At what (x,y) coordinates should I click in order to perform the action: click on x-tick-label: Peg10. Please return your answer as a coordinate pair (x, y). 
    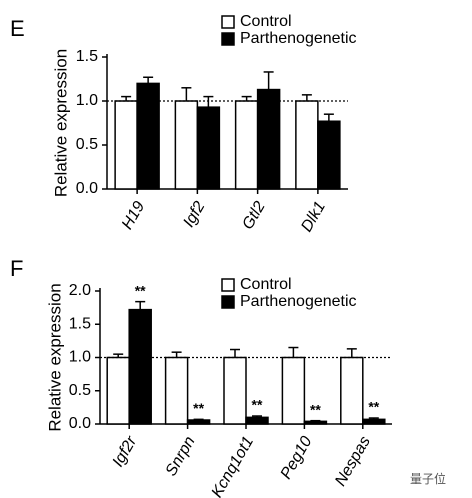
    Looking at the image, I should click on (297, 458).